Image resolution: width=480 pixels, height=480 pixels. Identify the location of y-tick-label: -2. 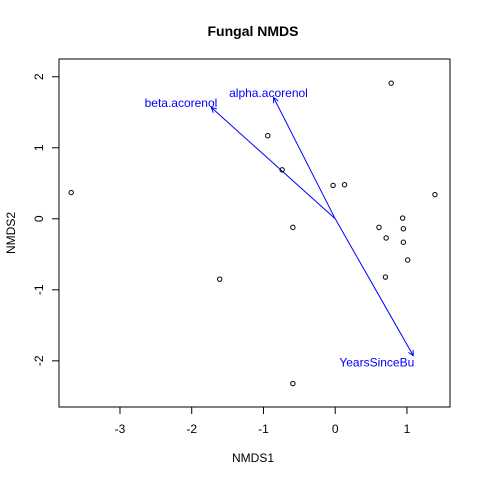
(39, 360).